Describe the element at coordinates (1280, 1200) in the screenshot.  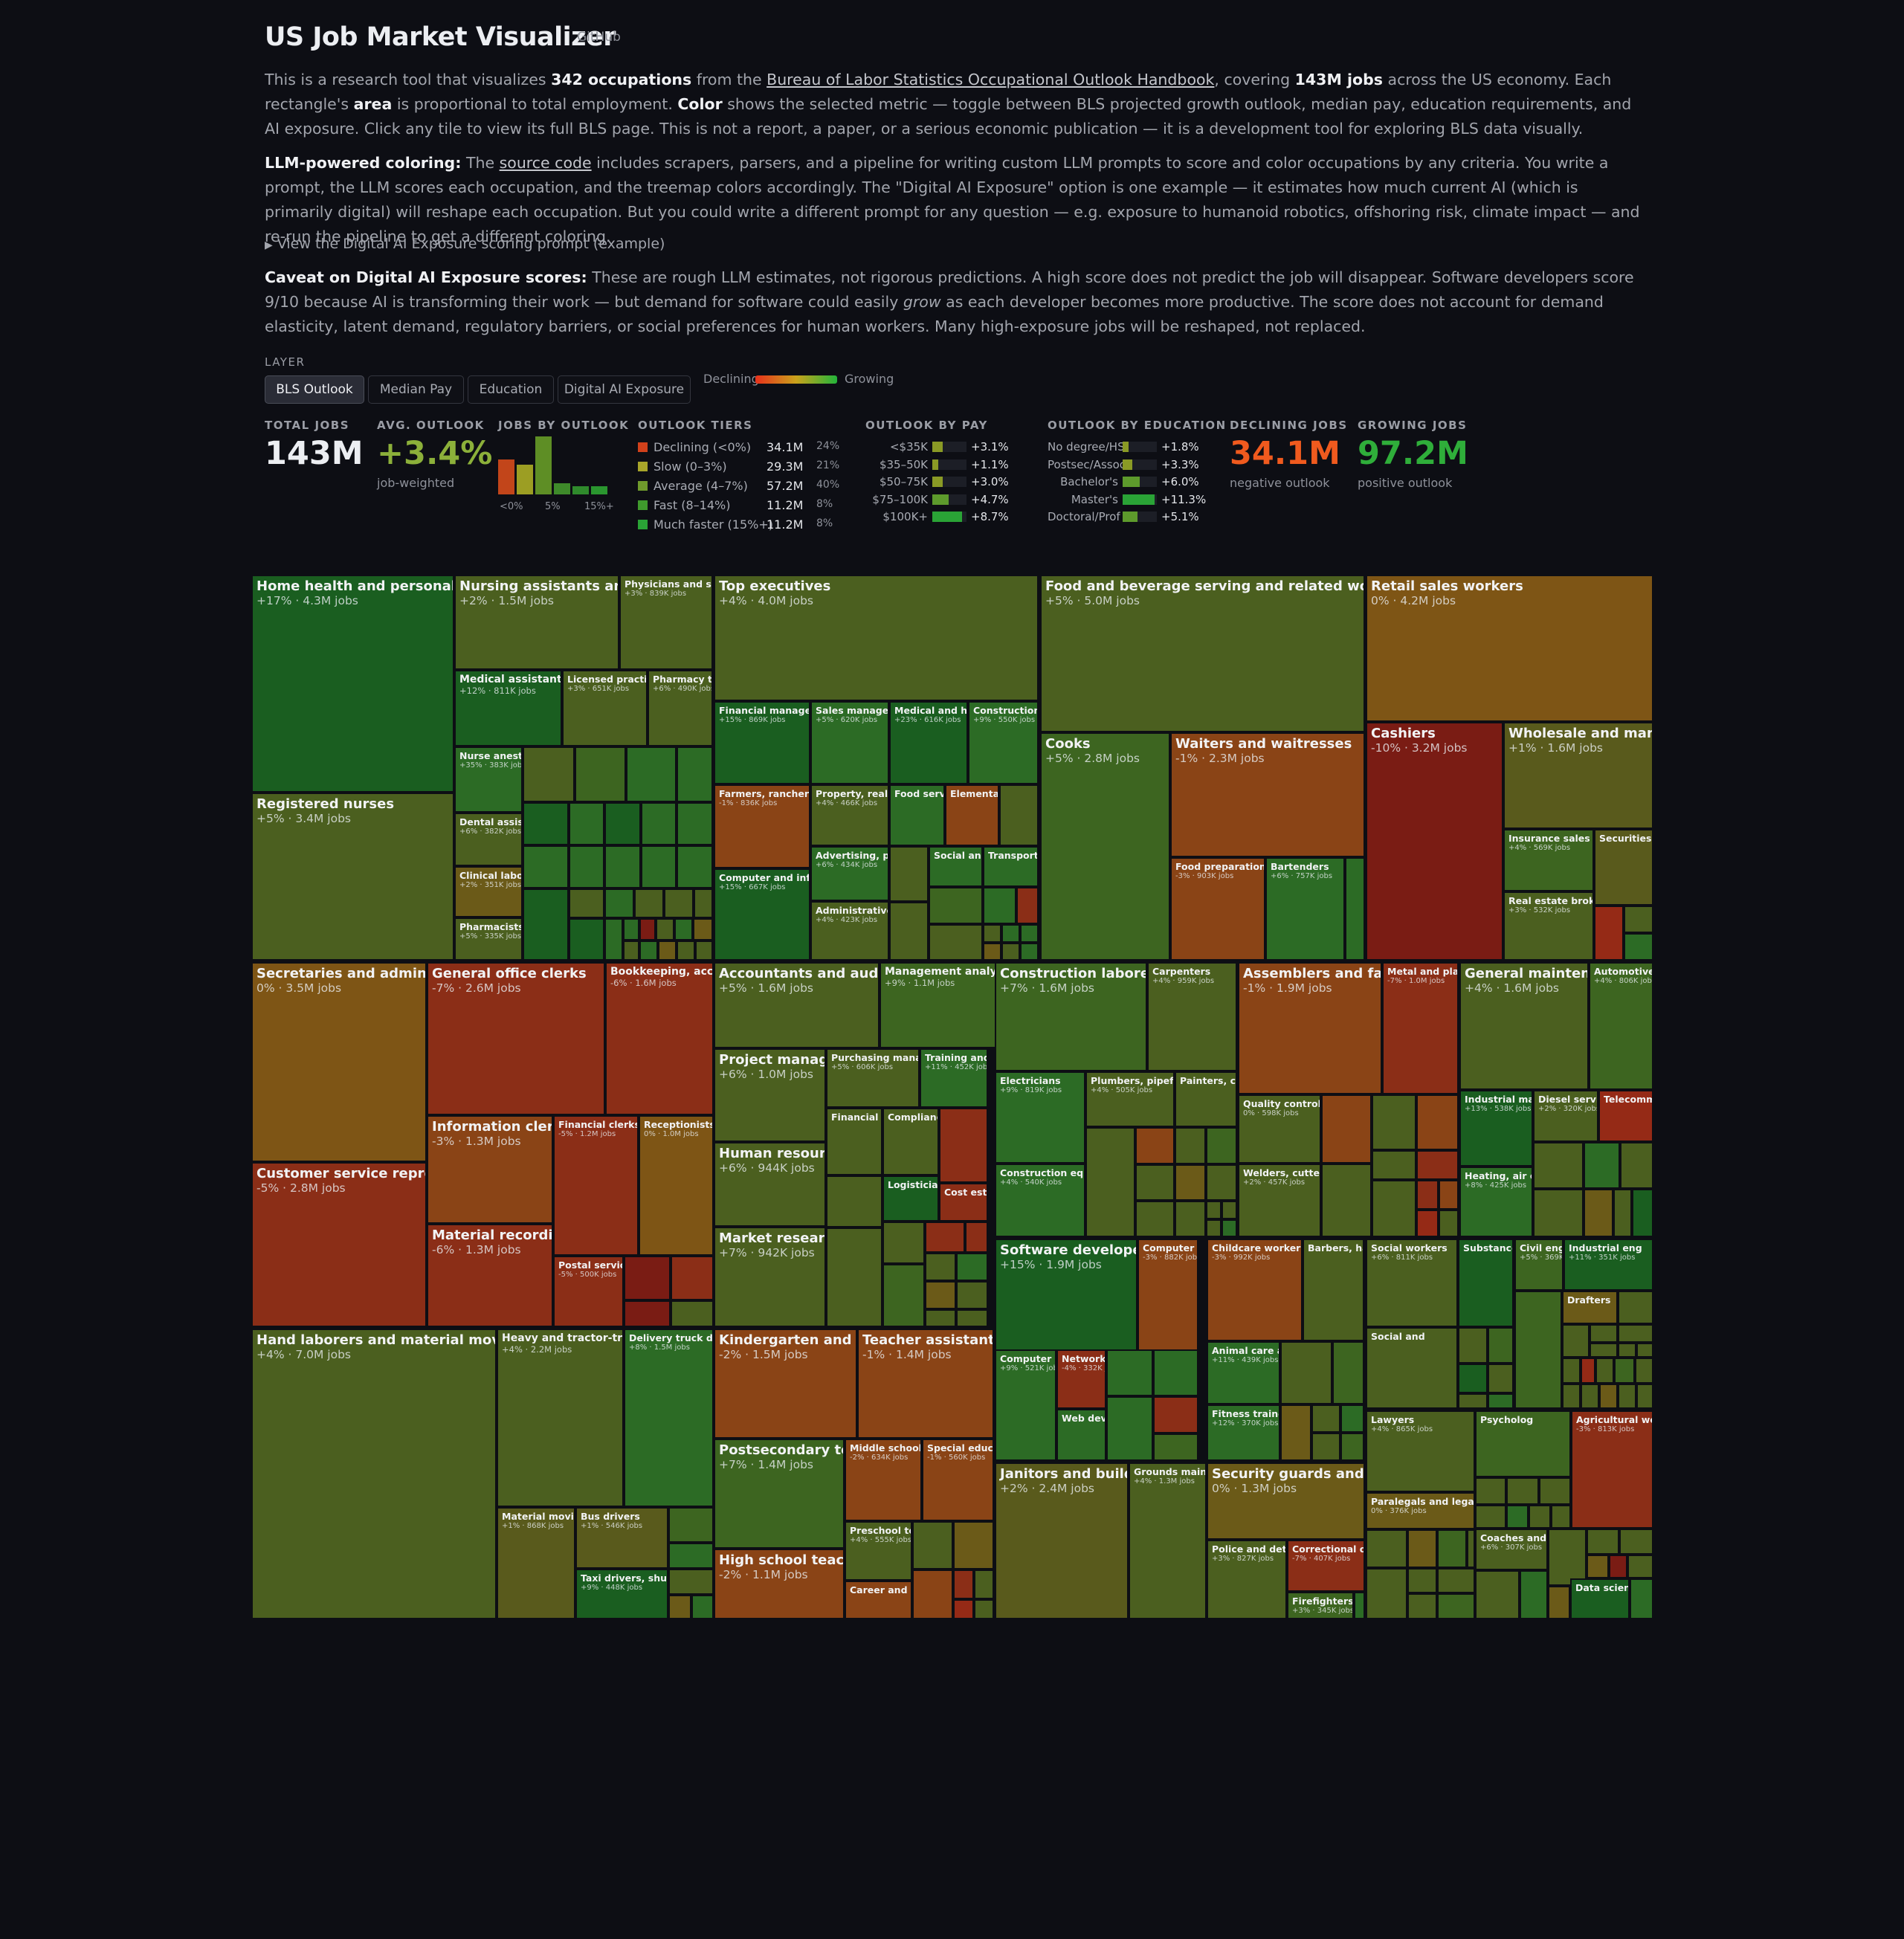
I see `treemap-tile: Welders, cutters,+2% · 457K jobs` at that location.